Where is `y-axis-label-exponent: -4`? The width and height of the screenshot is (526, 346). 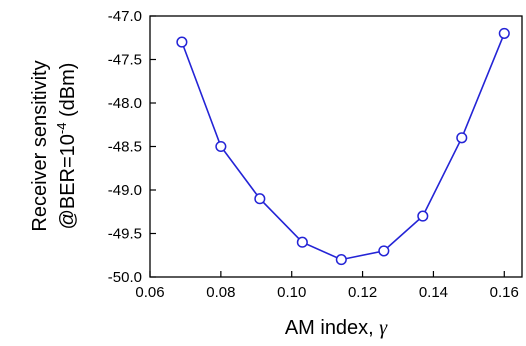
y-axis-label-exponent: -4 is located at coordinates (61, 129).